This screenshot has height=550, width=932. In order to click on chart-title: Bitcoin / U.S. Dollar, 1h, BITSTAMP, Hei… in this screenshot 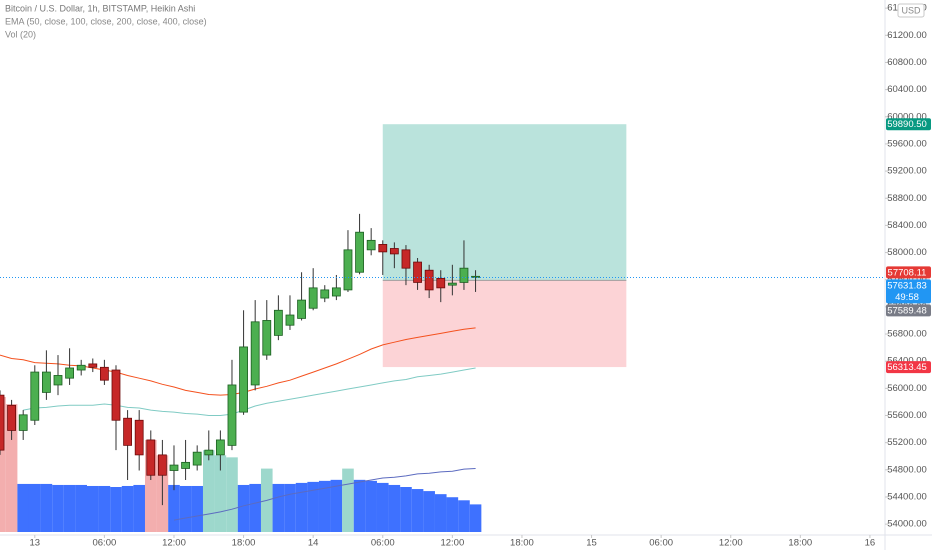, I will do `click(100, 8)`.